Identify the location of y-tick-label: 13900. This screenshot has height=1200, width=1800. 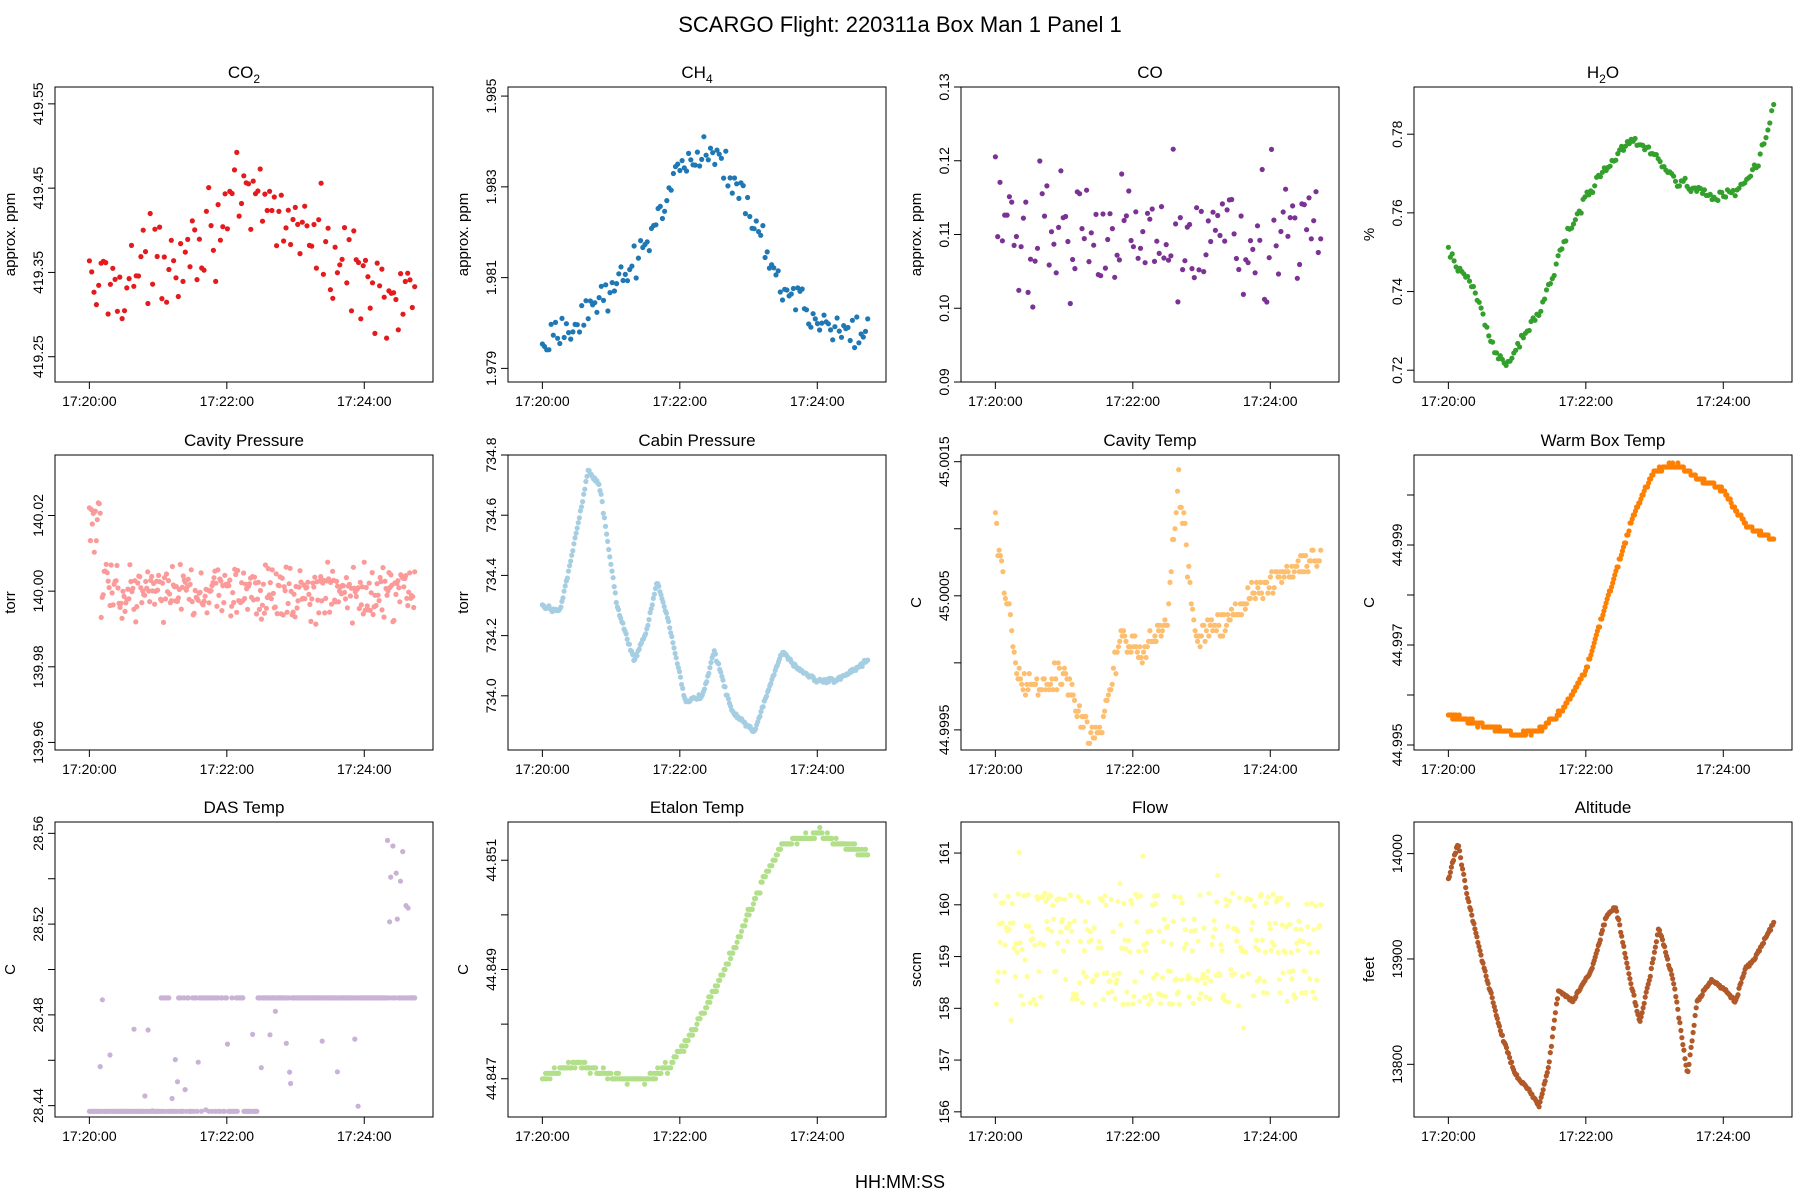
(1397, 958).